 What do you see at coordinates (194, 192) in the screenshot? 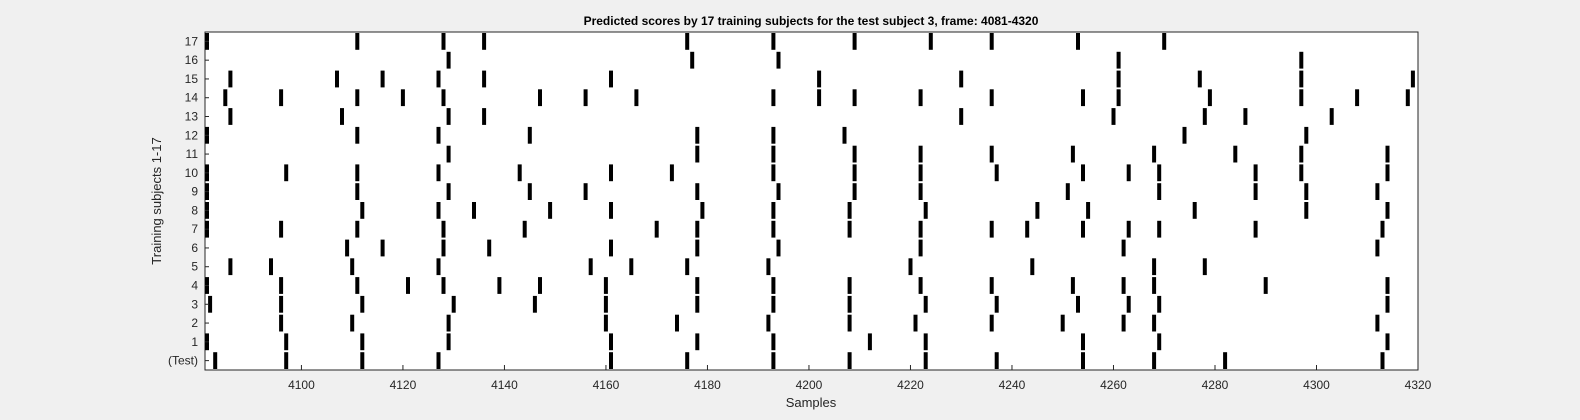
I see `y-tick-label: 9` at bounding box center [194, 192].